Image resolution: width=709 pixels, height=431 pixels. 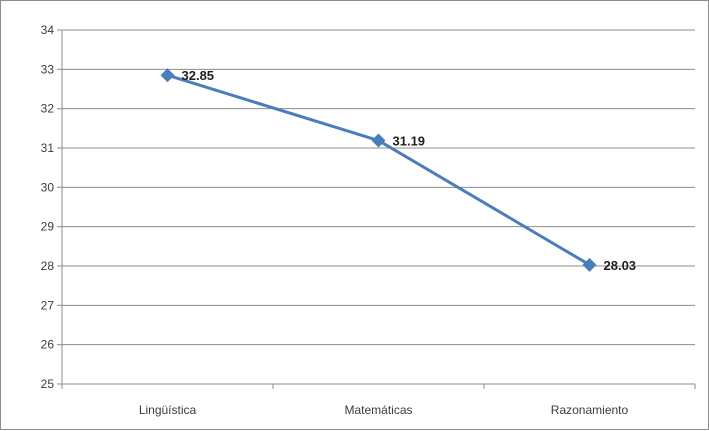 What do you see at coordinates (48, 266) in the screenshot?
I see `y-tick-label: 28` at bounding box center [48, 266].